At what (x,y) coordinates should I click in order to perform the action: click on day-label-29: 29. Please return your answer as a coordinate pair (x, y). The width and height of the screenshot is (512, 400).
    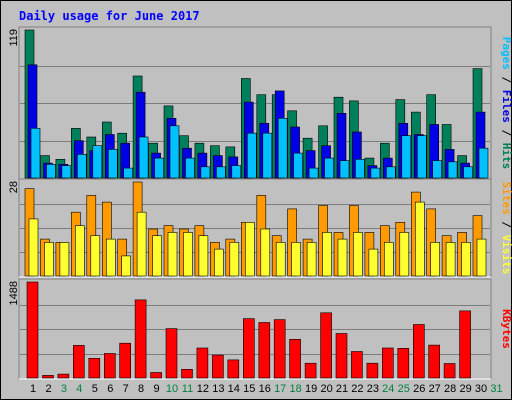
    Looking at the image, I should click on (465, 389).